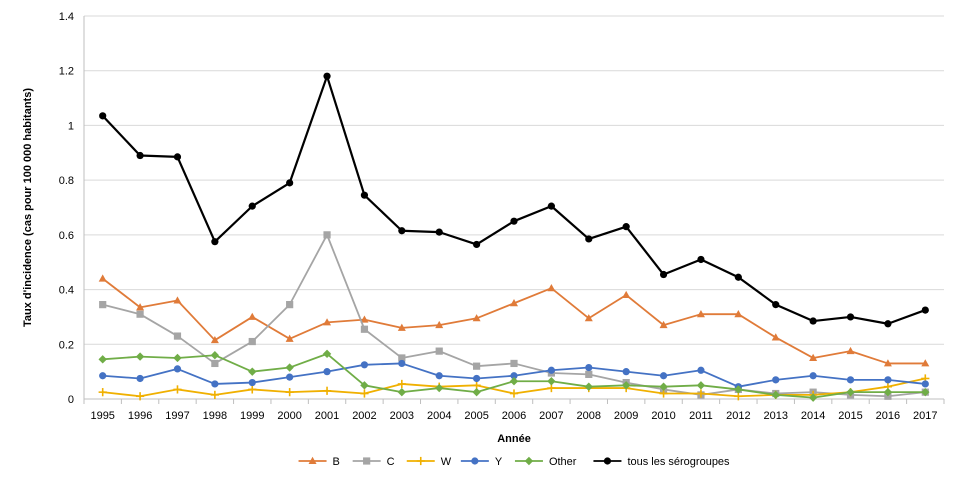 Image resolution: width=959 pixels, height=479 pixels. Describe the element at coordinates (551, 416) in the screenshot. I see `x-tick-label: 2007` at that location.